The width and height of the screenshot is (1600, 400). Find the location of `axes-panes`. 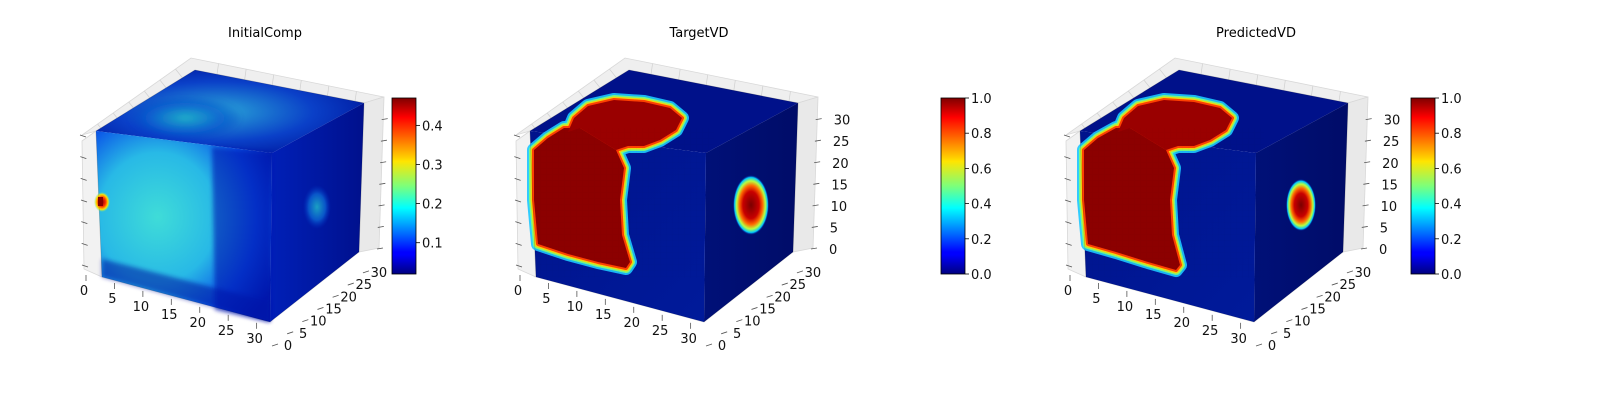

axes-panes is located at coordinates (233, 167).